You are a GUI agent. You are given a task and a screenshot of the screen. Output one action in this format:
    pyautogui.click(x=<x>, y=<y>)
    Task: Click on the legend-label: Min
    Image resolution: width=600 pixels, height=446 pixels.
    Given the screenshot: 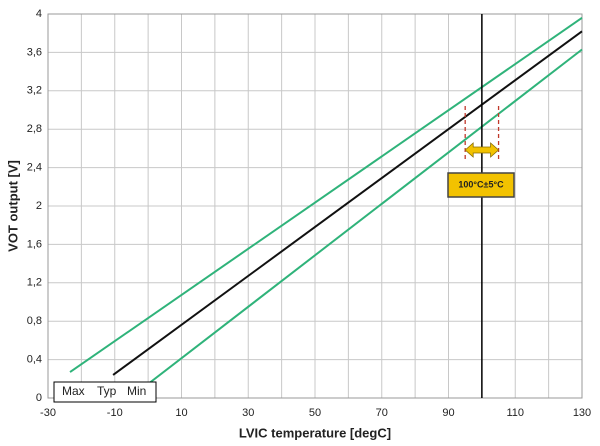 What is the action you would take?
    pyautogui.click(x=136, y=391)
    